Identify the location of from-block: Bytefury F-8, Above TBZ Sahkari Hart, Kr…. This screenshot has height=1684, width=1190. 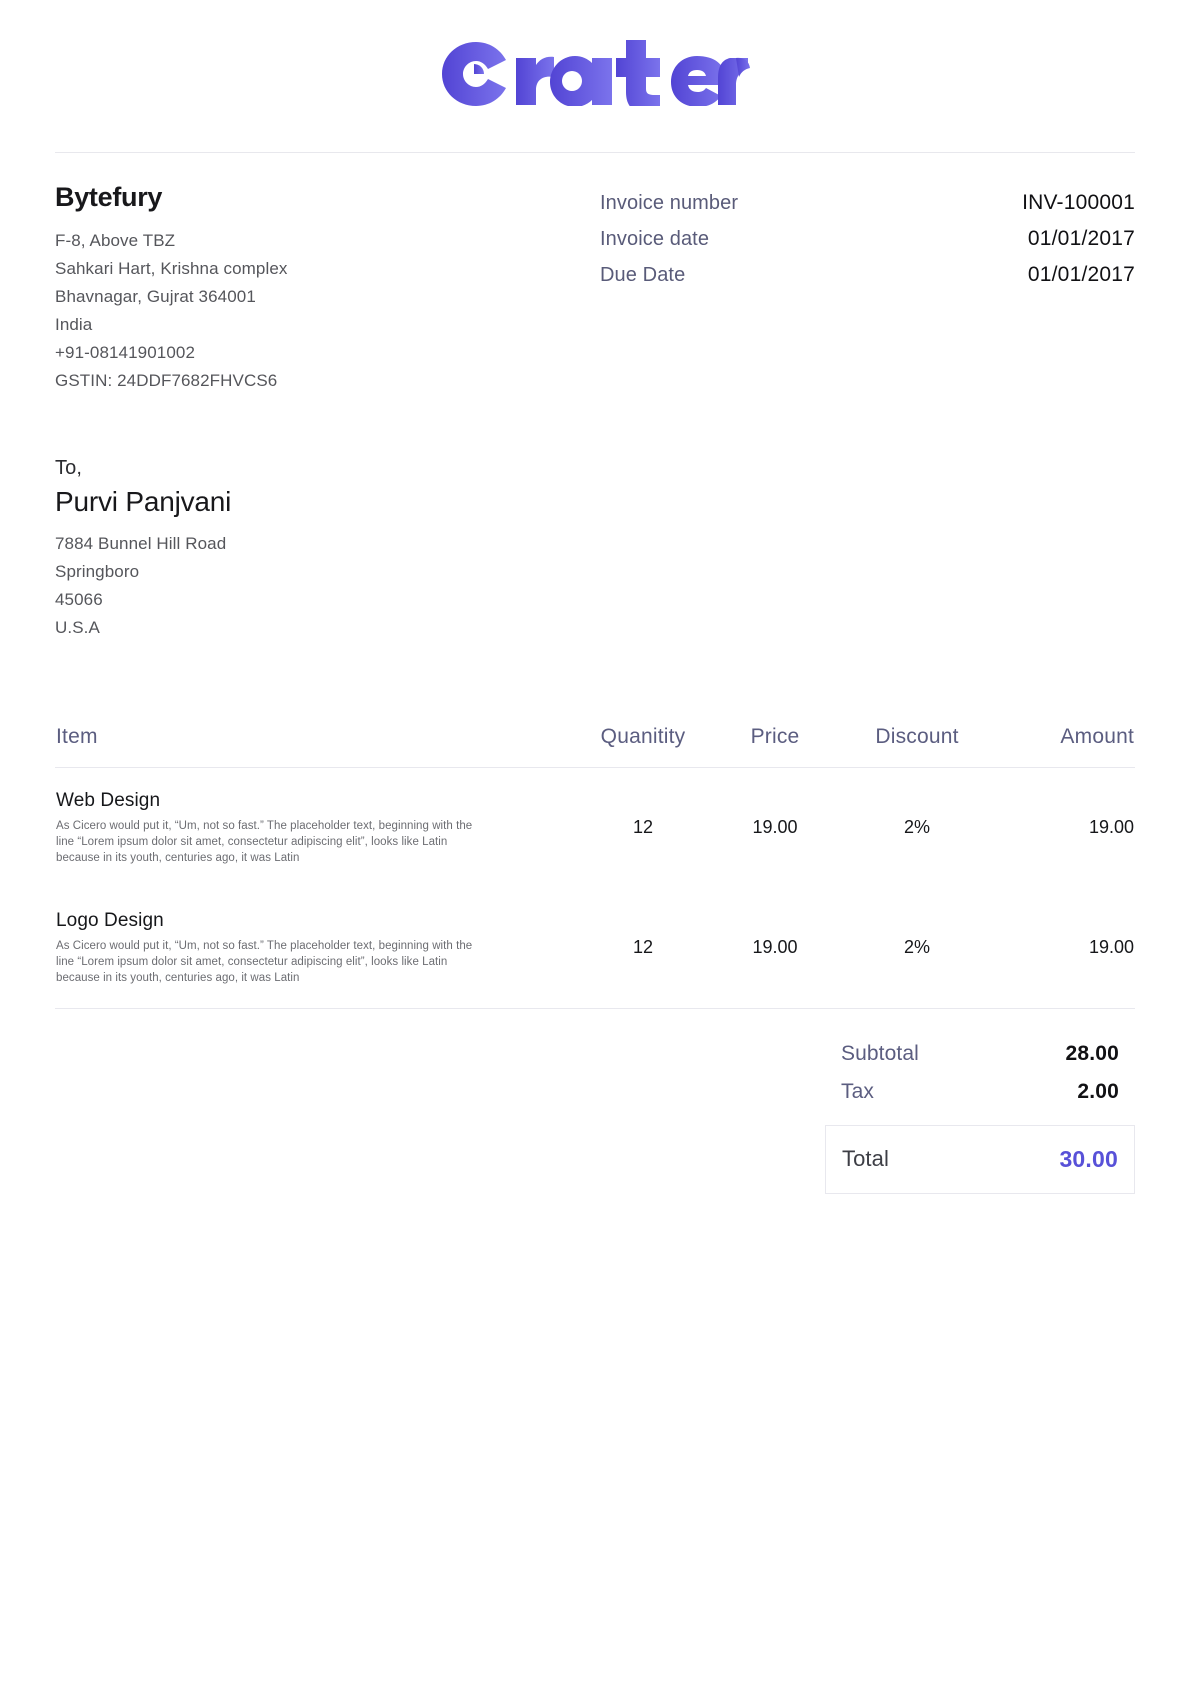
(327, 288).